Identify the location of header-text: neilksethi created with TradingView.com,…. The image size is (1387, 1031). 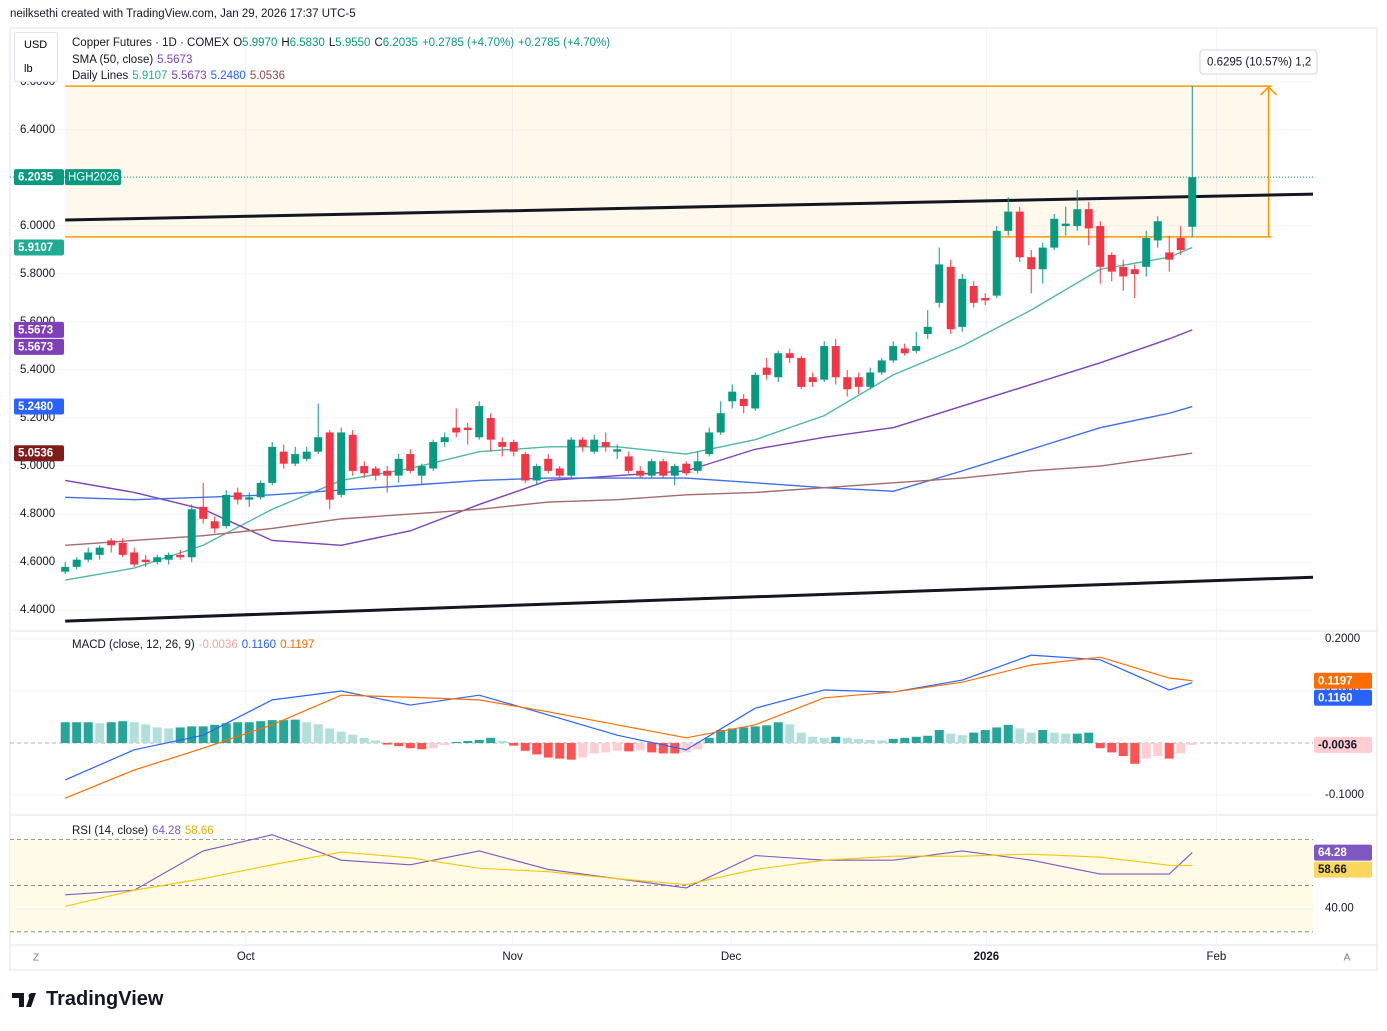
(183, 14).